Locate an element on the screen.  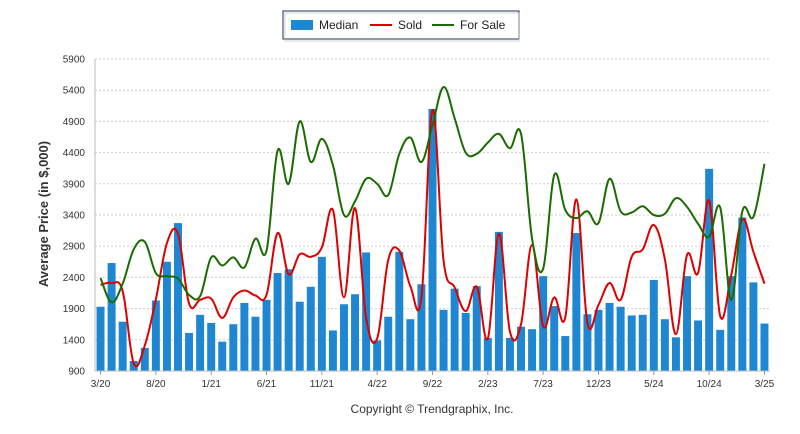
y-tick-label: 5400 is located at coordinates (74, 91).